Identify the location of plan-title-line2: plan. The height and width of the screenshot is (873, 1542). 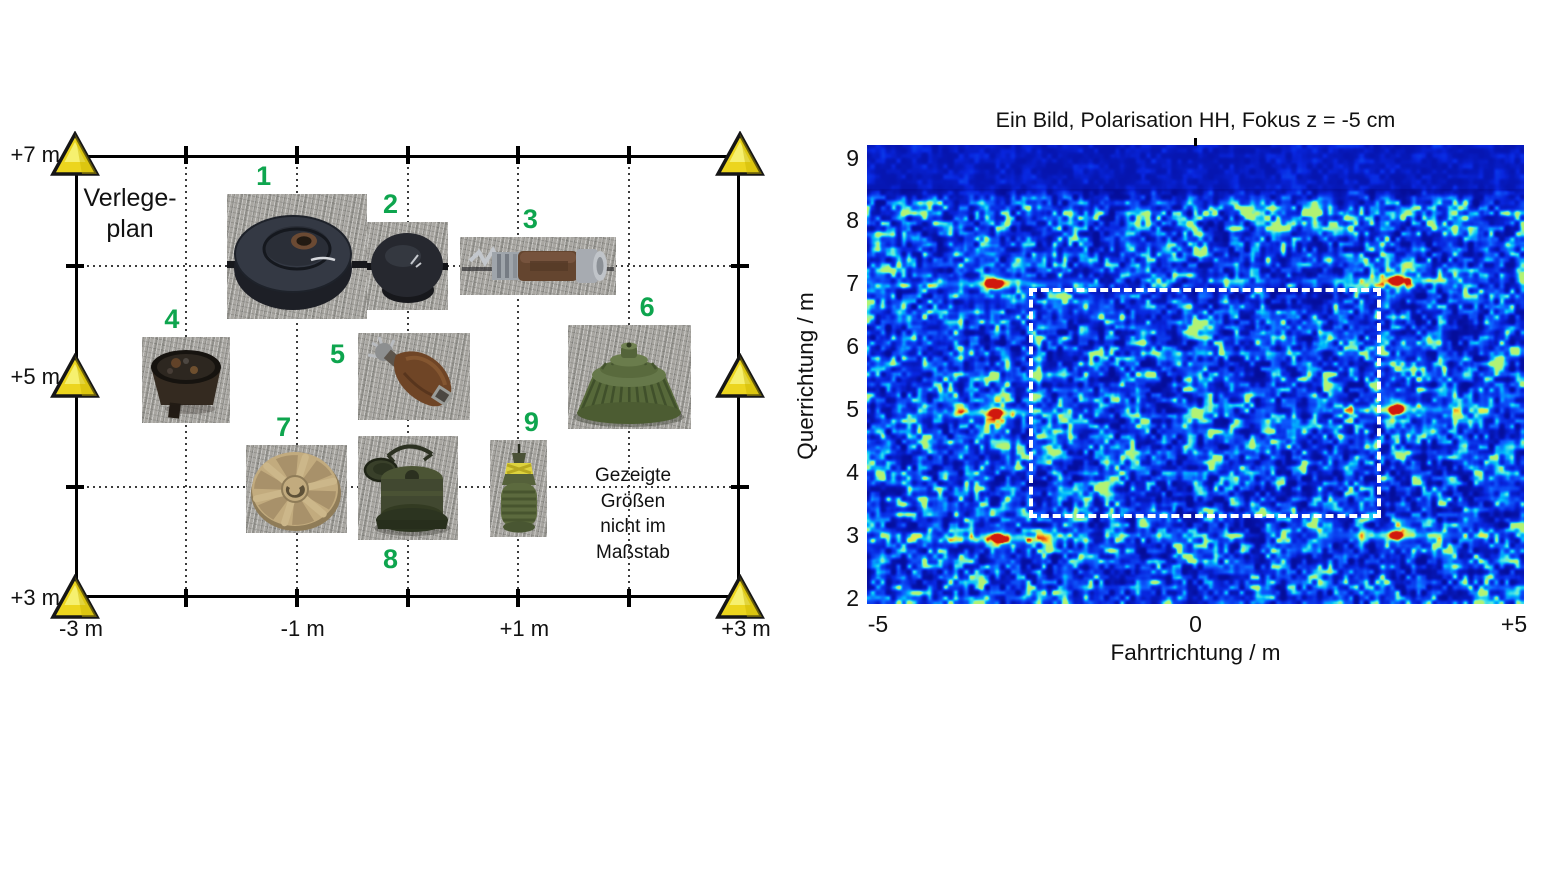
(130, 228).